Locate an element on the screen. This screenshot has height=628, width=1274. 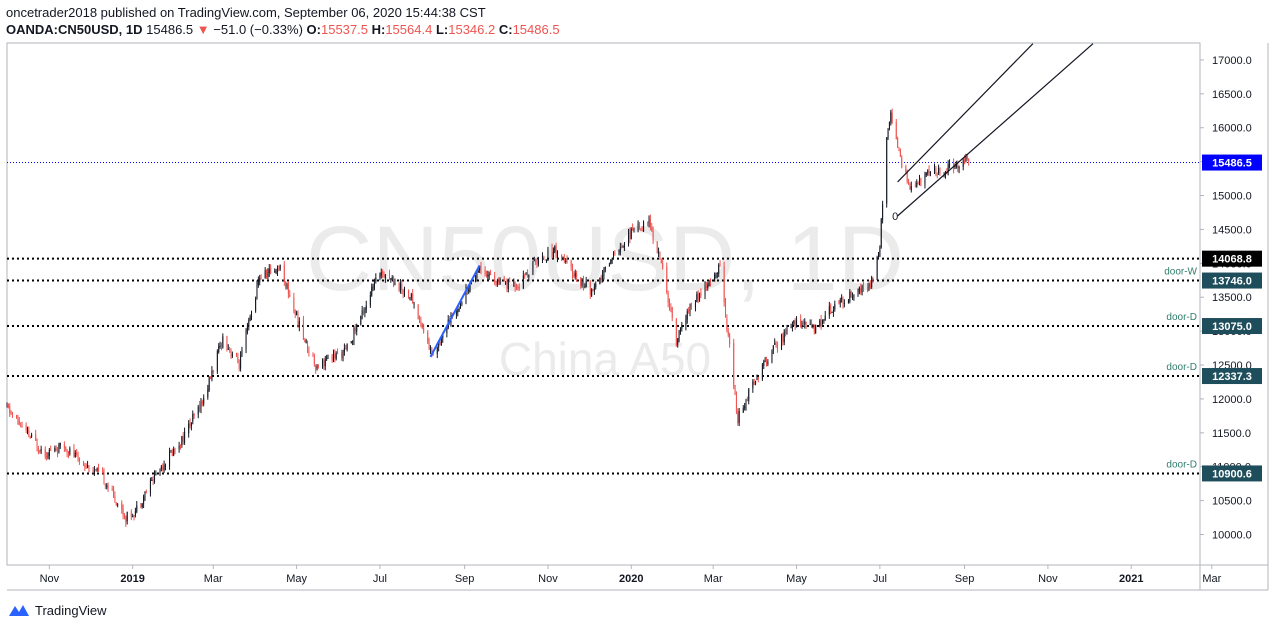
close-label: C: is located at coordinates (505, 29).